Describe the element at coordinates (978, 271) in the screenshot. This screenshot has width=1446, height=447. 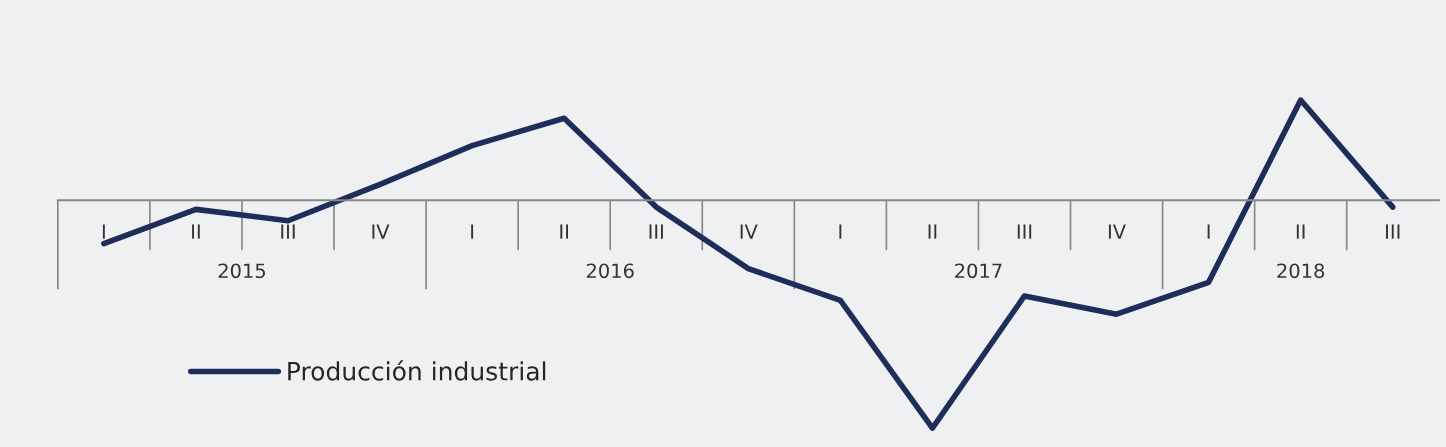
I see `annotation: 2017` at that location.